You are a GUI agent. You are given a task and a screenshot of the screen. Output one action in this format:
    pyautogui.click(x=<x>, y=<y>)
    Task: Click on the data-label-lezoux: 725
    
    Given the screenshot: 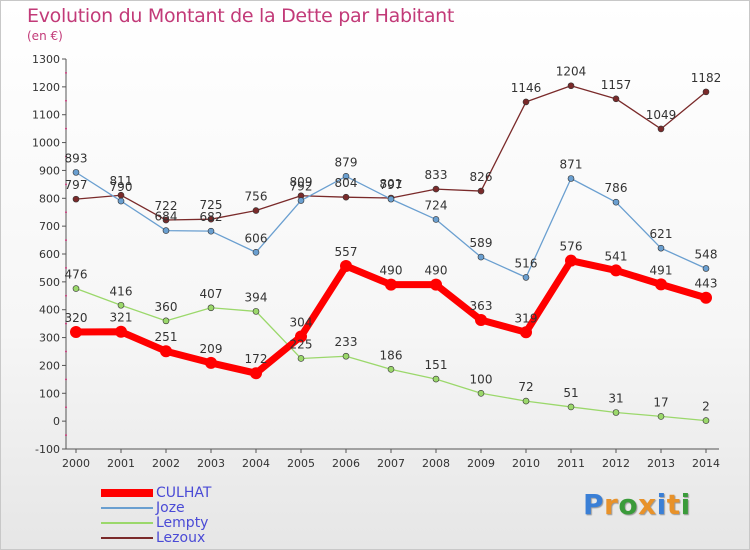 What is the action you would take?
    pyautogui.click(x=211, y=205)
    